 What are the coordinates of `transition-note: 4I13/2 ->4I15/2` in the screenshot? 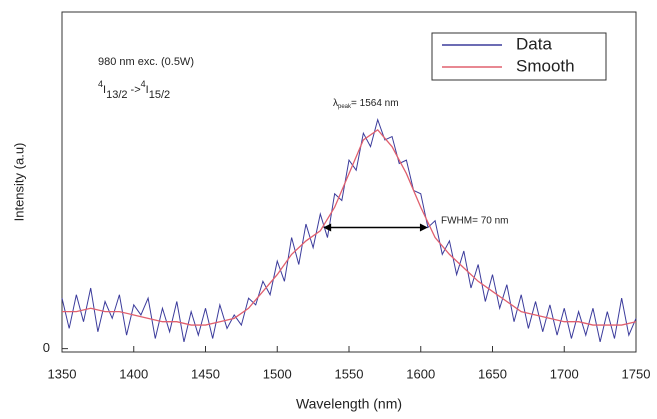 It's located at (134, 90).